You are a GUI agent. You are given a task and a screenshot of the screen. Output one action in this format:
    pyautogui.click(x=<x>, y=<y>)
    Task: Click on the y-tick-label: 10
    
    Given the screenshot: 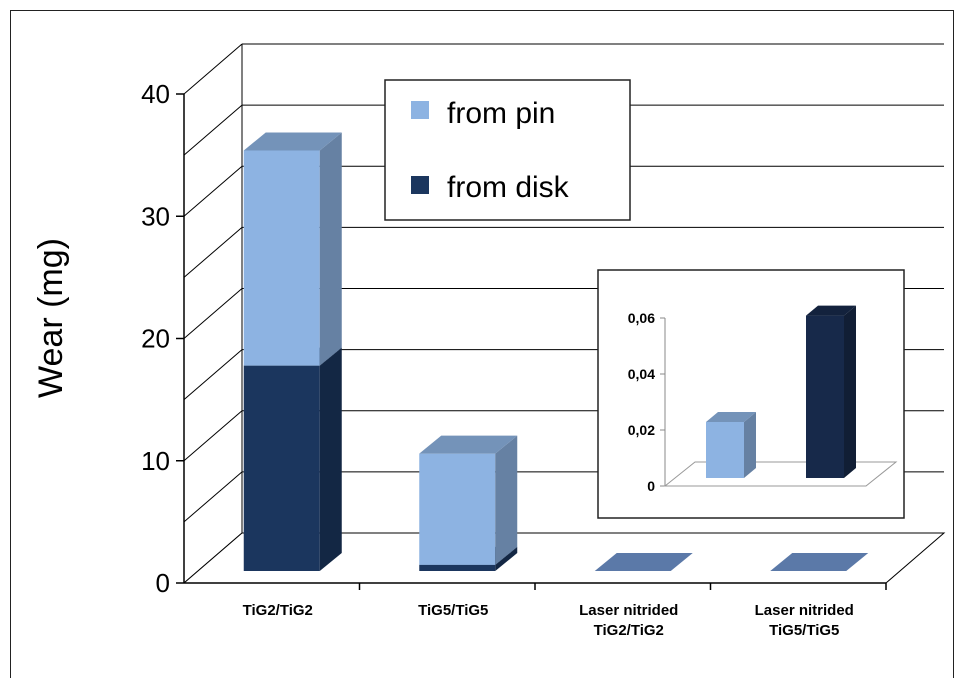 What is the action you would take?
    pyautogui.click(x=155, y=461)
    